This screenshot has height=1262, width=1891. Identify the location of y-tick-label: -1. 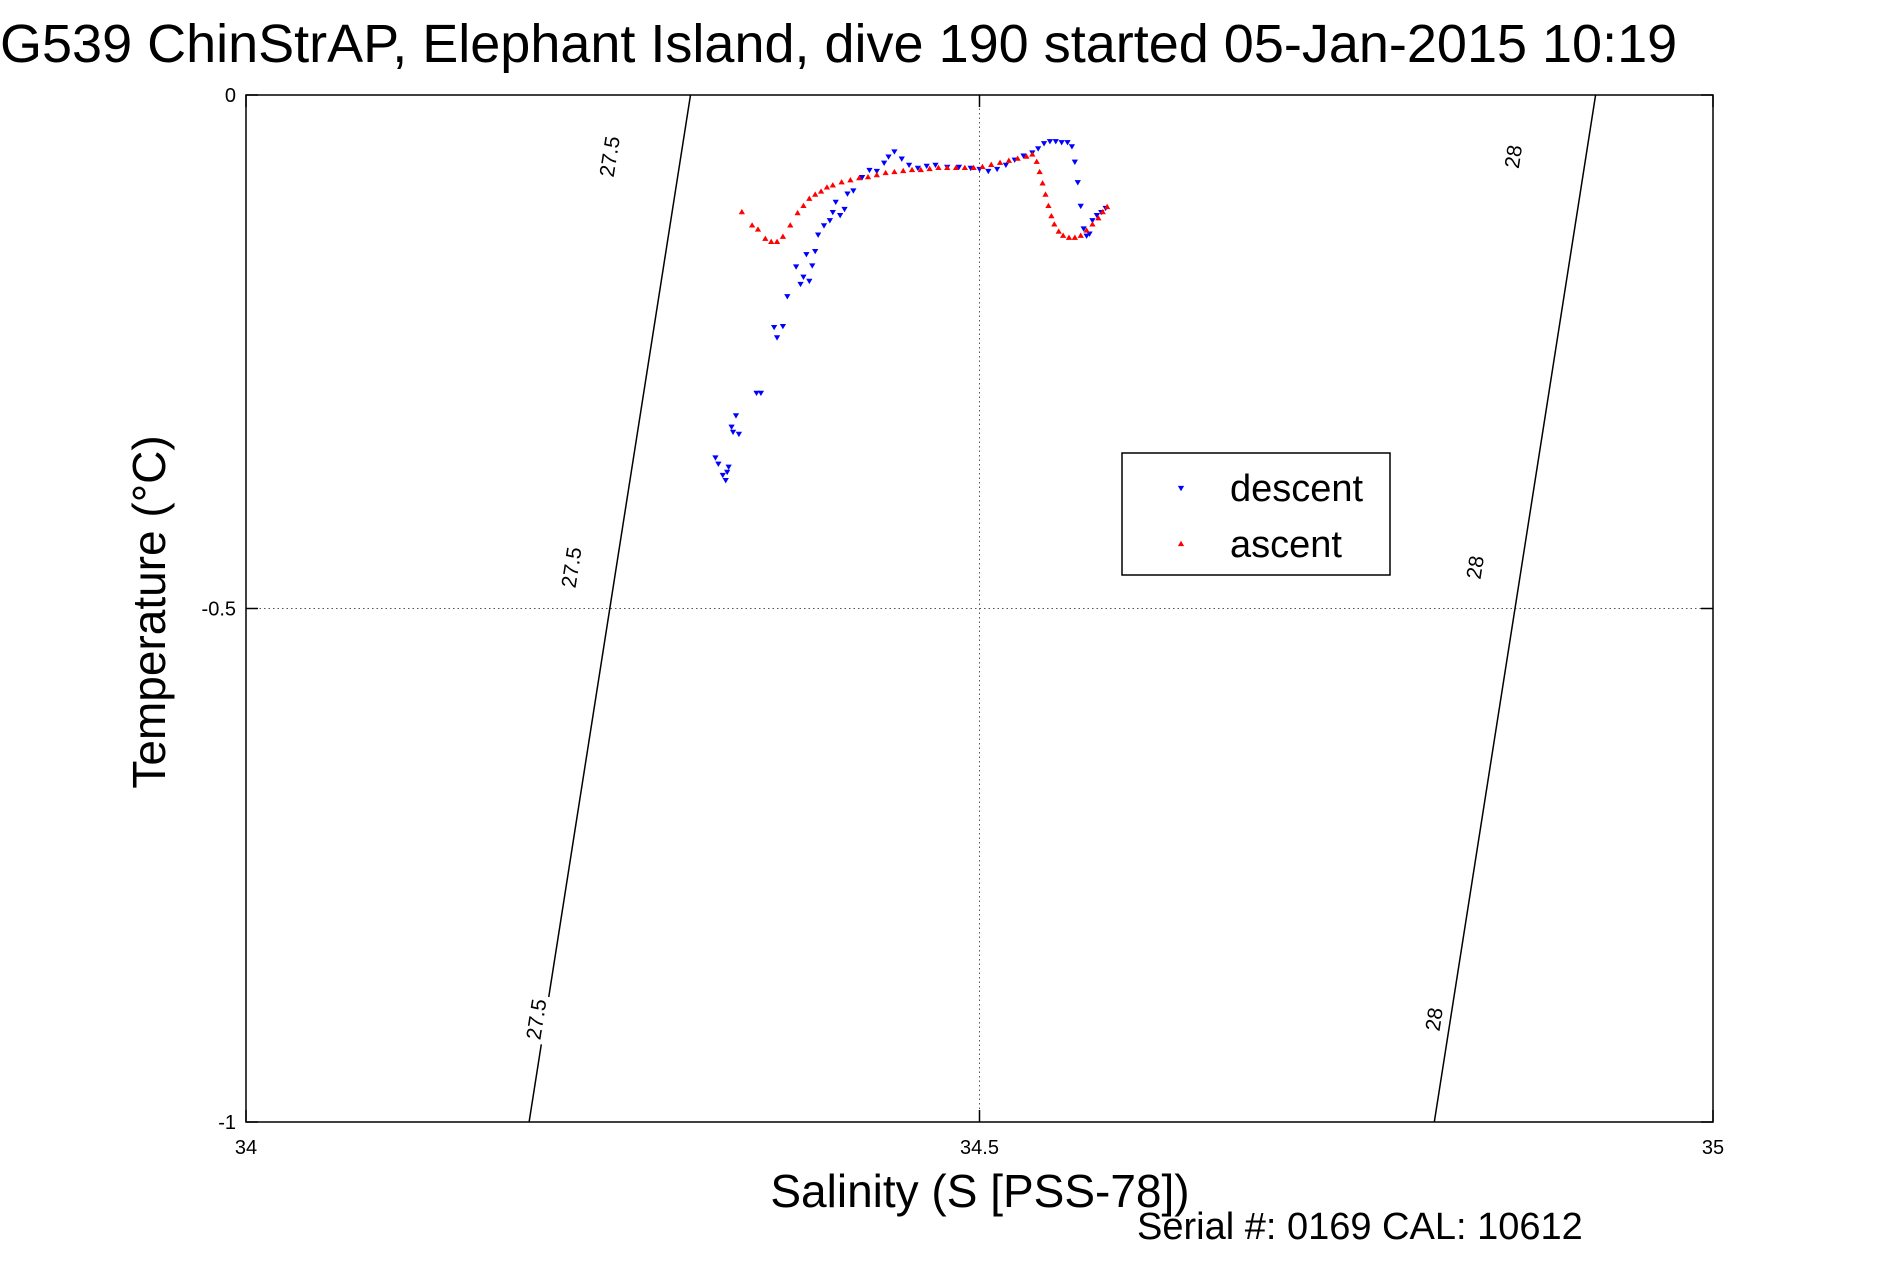
(227, 1123).